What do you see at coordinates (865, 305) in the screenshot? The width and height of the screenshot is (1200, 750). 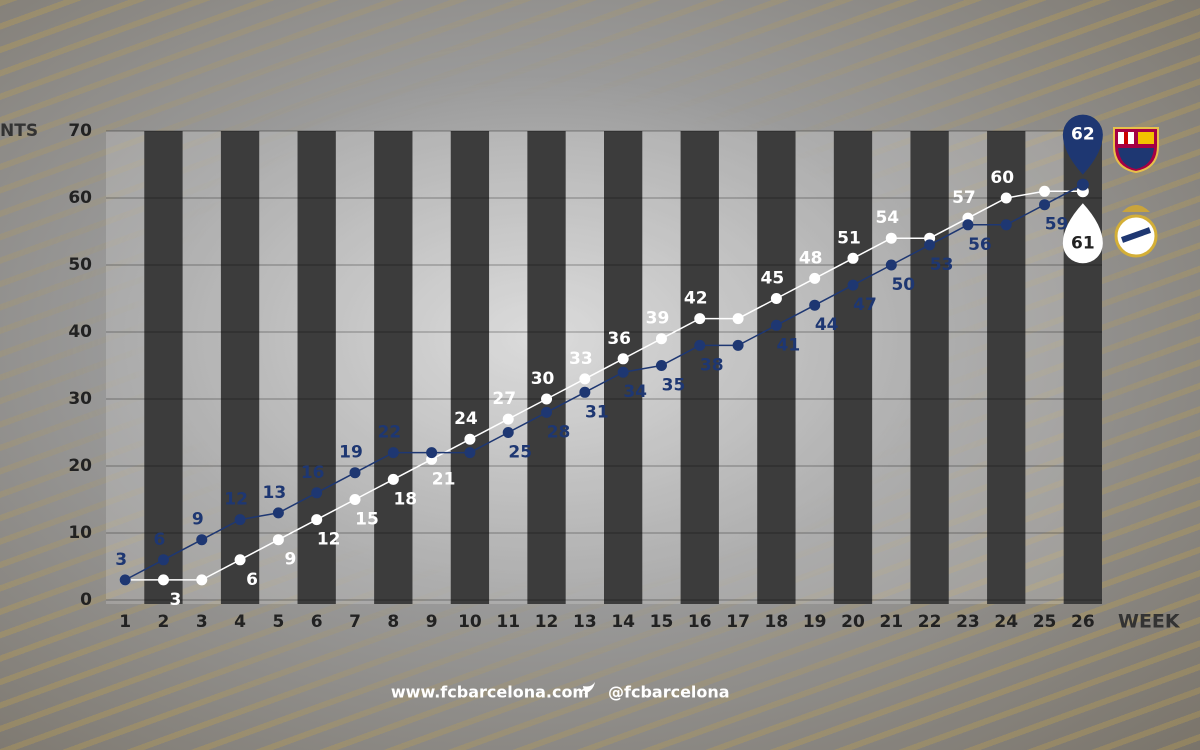 I see `data-label: 47` at bounding box center [865, 305].